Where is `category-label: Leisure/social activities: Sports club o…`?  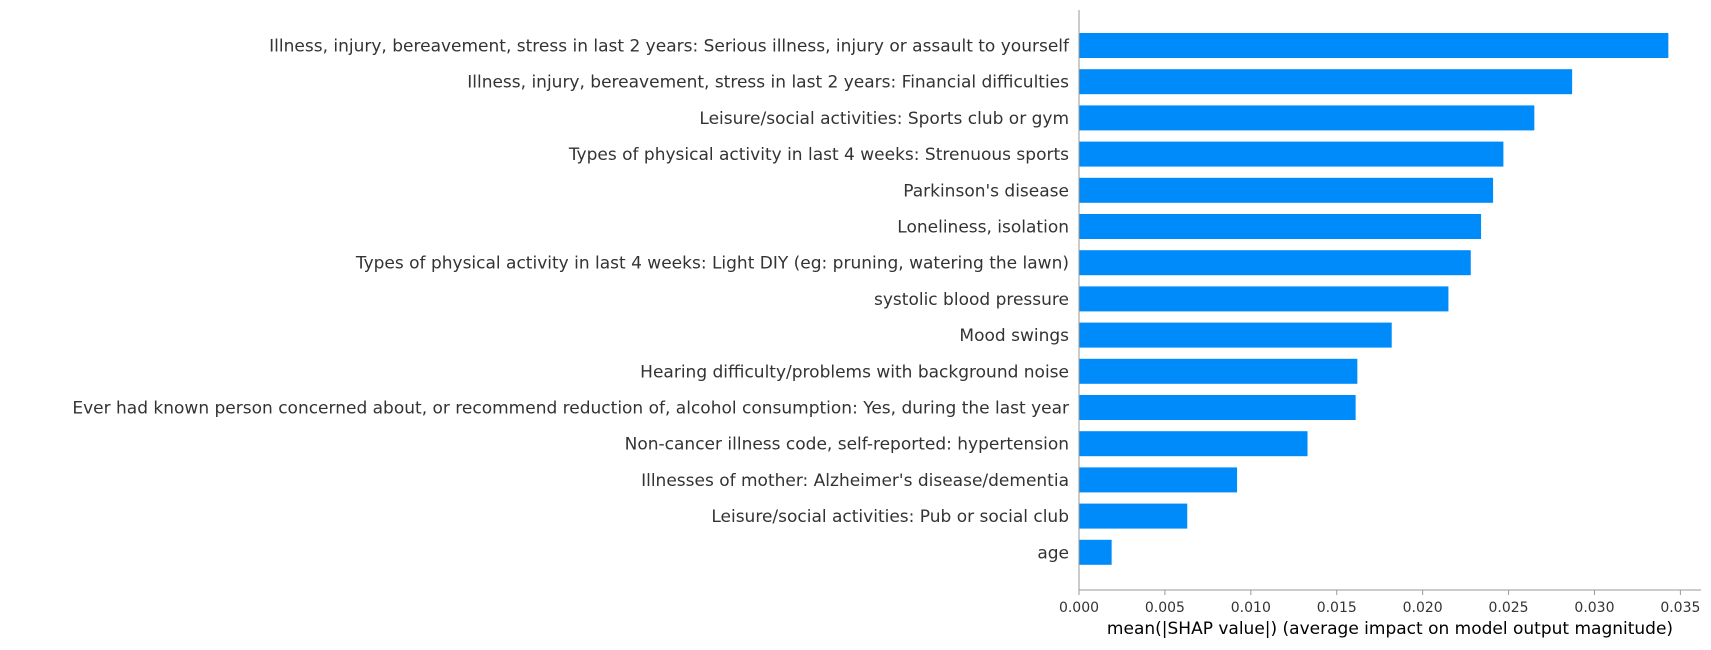 category-label: Leisure/social activities: Sports club o… is located at coordinates (884, 119).